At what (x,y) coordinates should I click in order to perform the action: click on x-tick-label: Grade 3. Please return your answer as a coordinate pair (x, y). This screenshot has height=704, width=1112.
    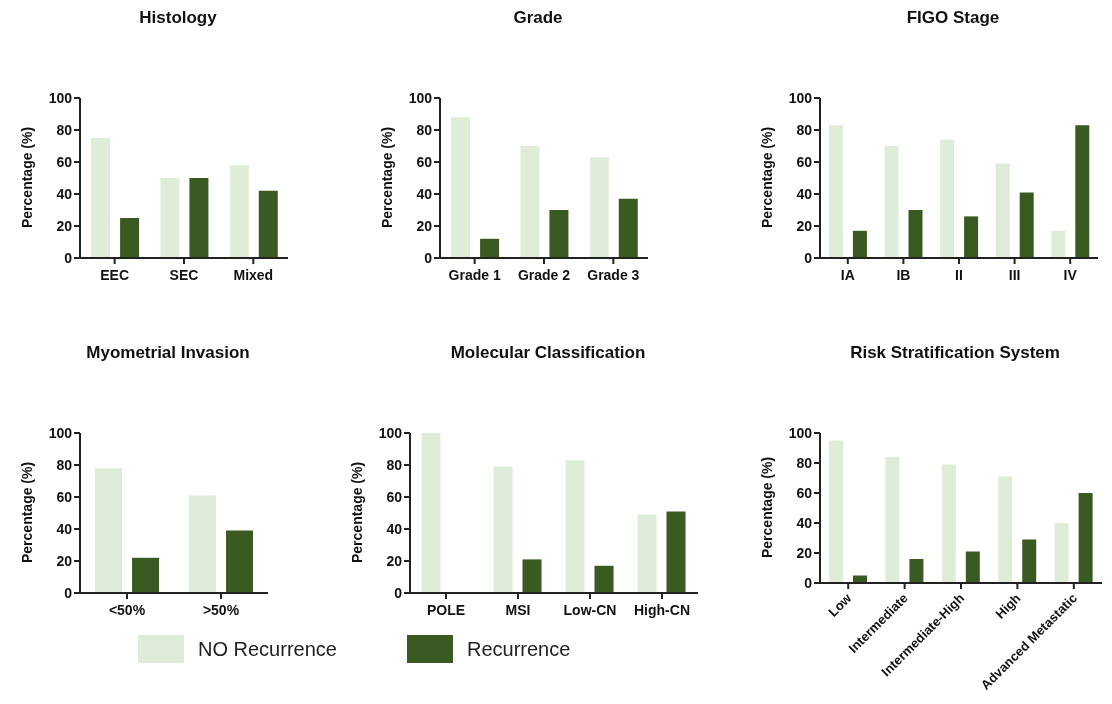
    Looking at the image, I should click on (613, 275).